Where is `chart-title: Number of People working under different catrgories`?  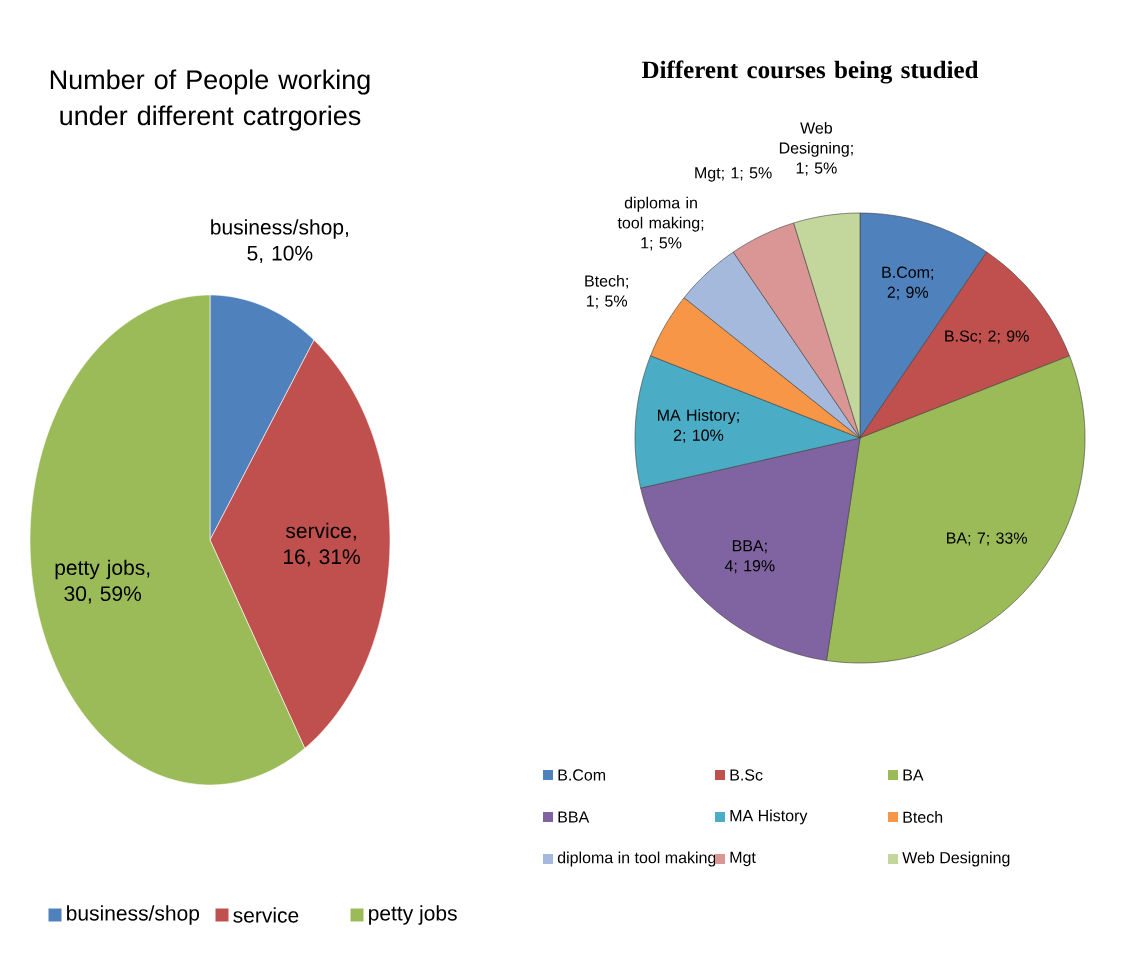 chart-title: Number of People working under different catrgories is located at coordinates (210, 100).